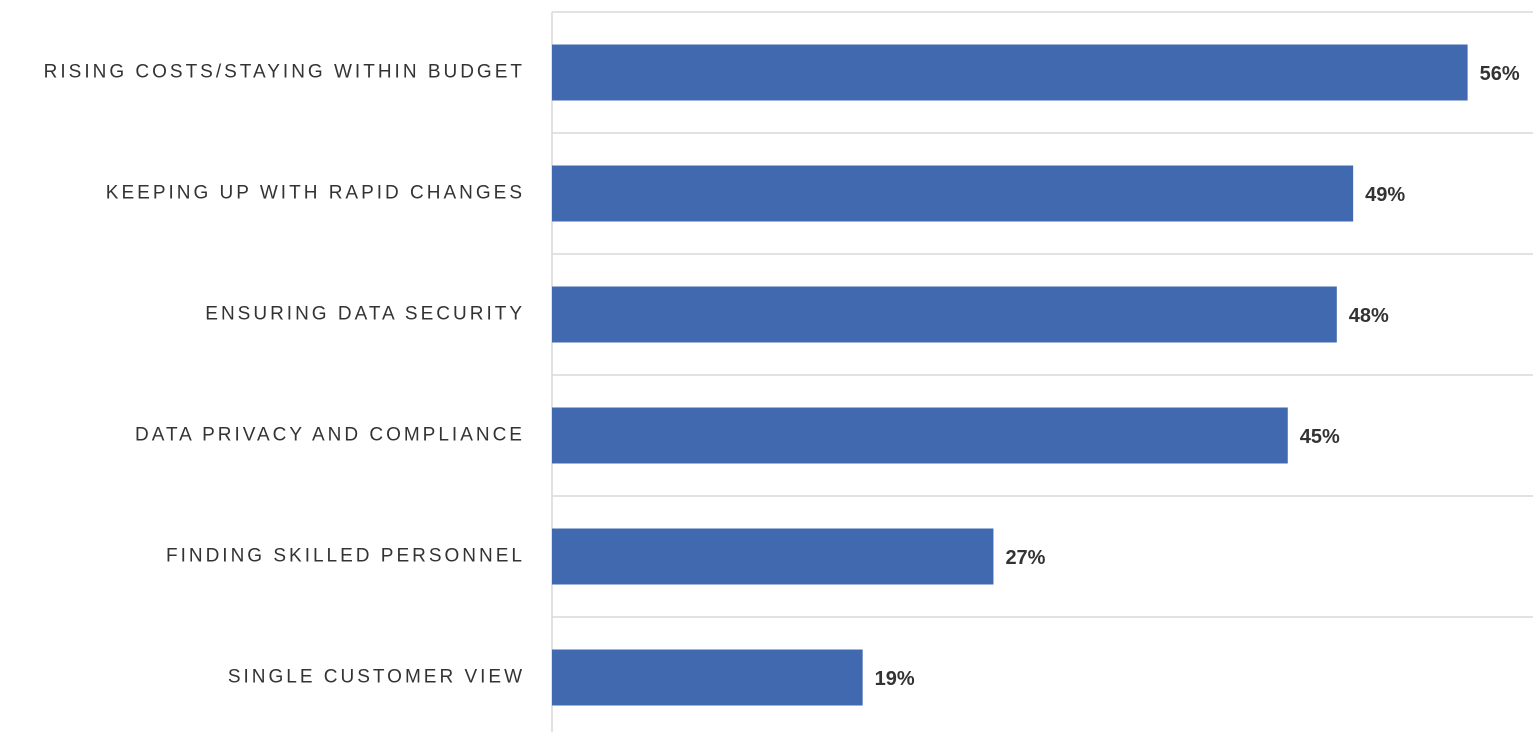 The width and height of the screenshot is (1533, 732). I want to click on data-label: 49%, so click(1385, 195).